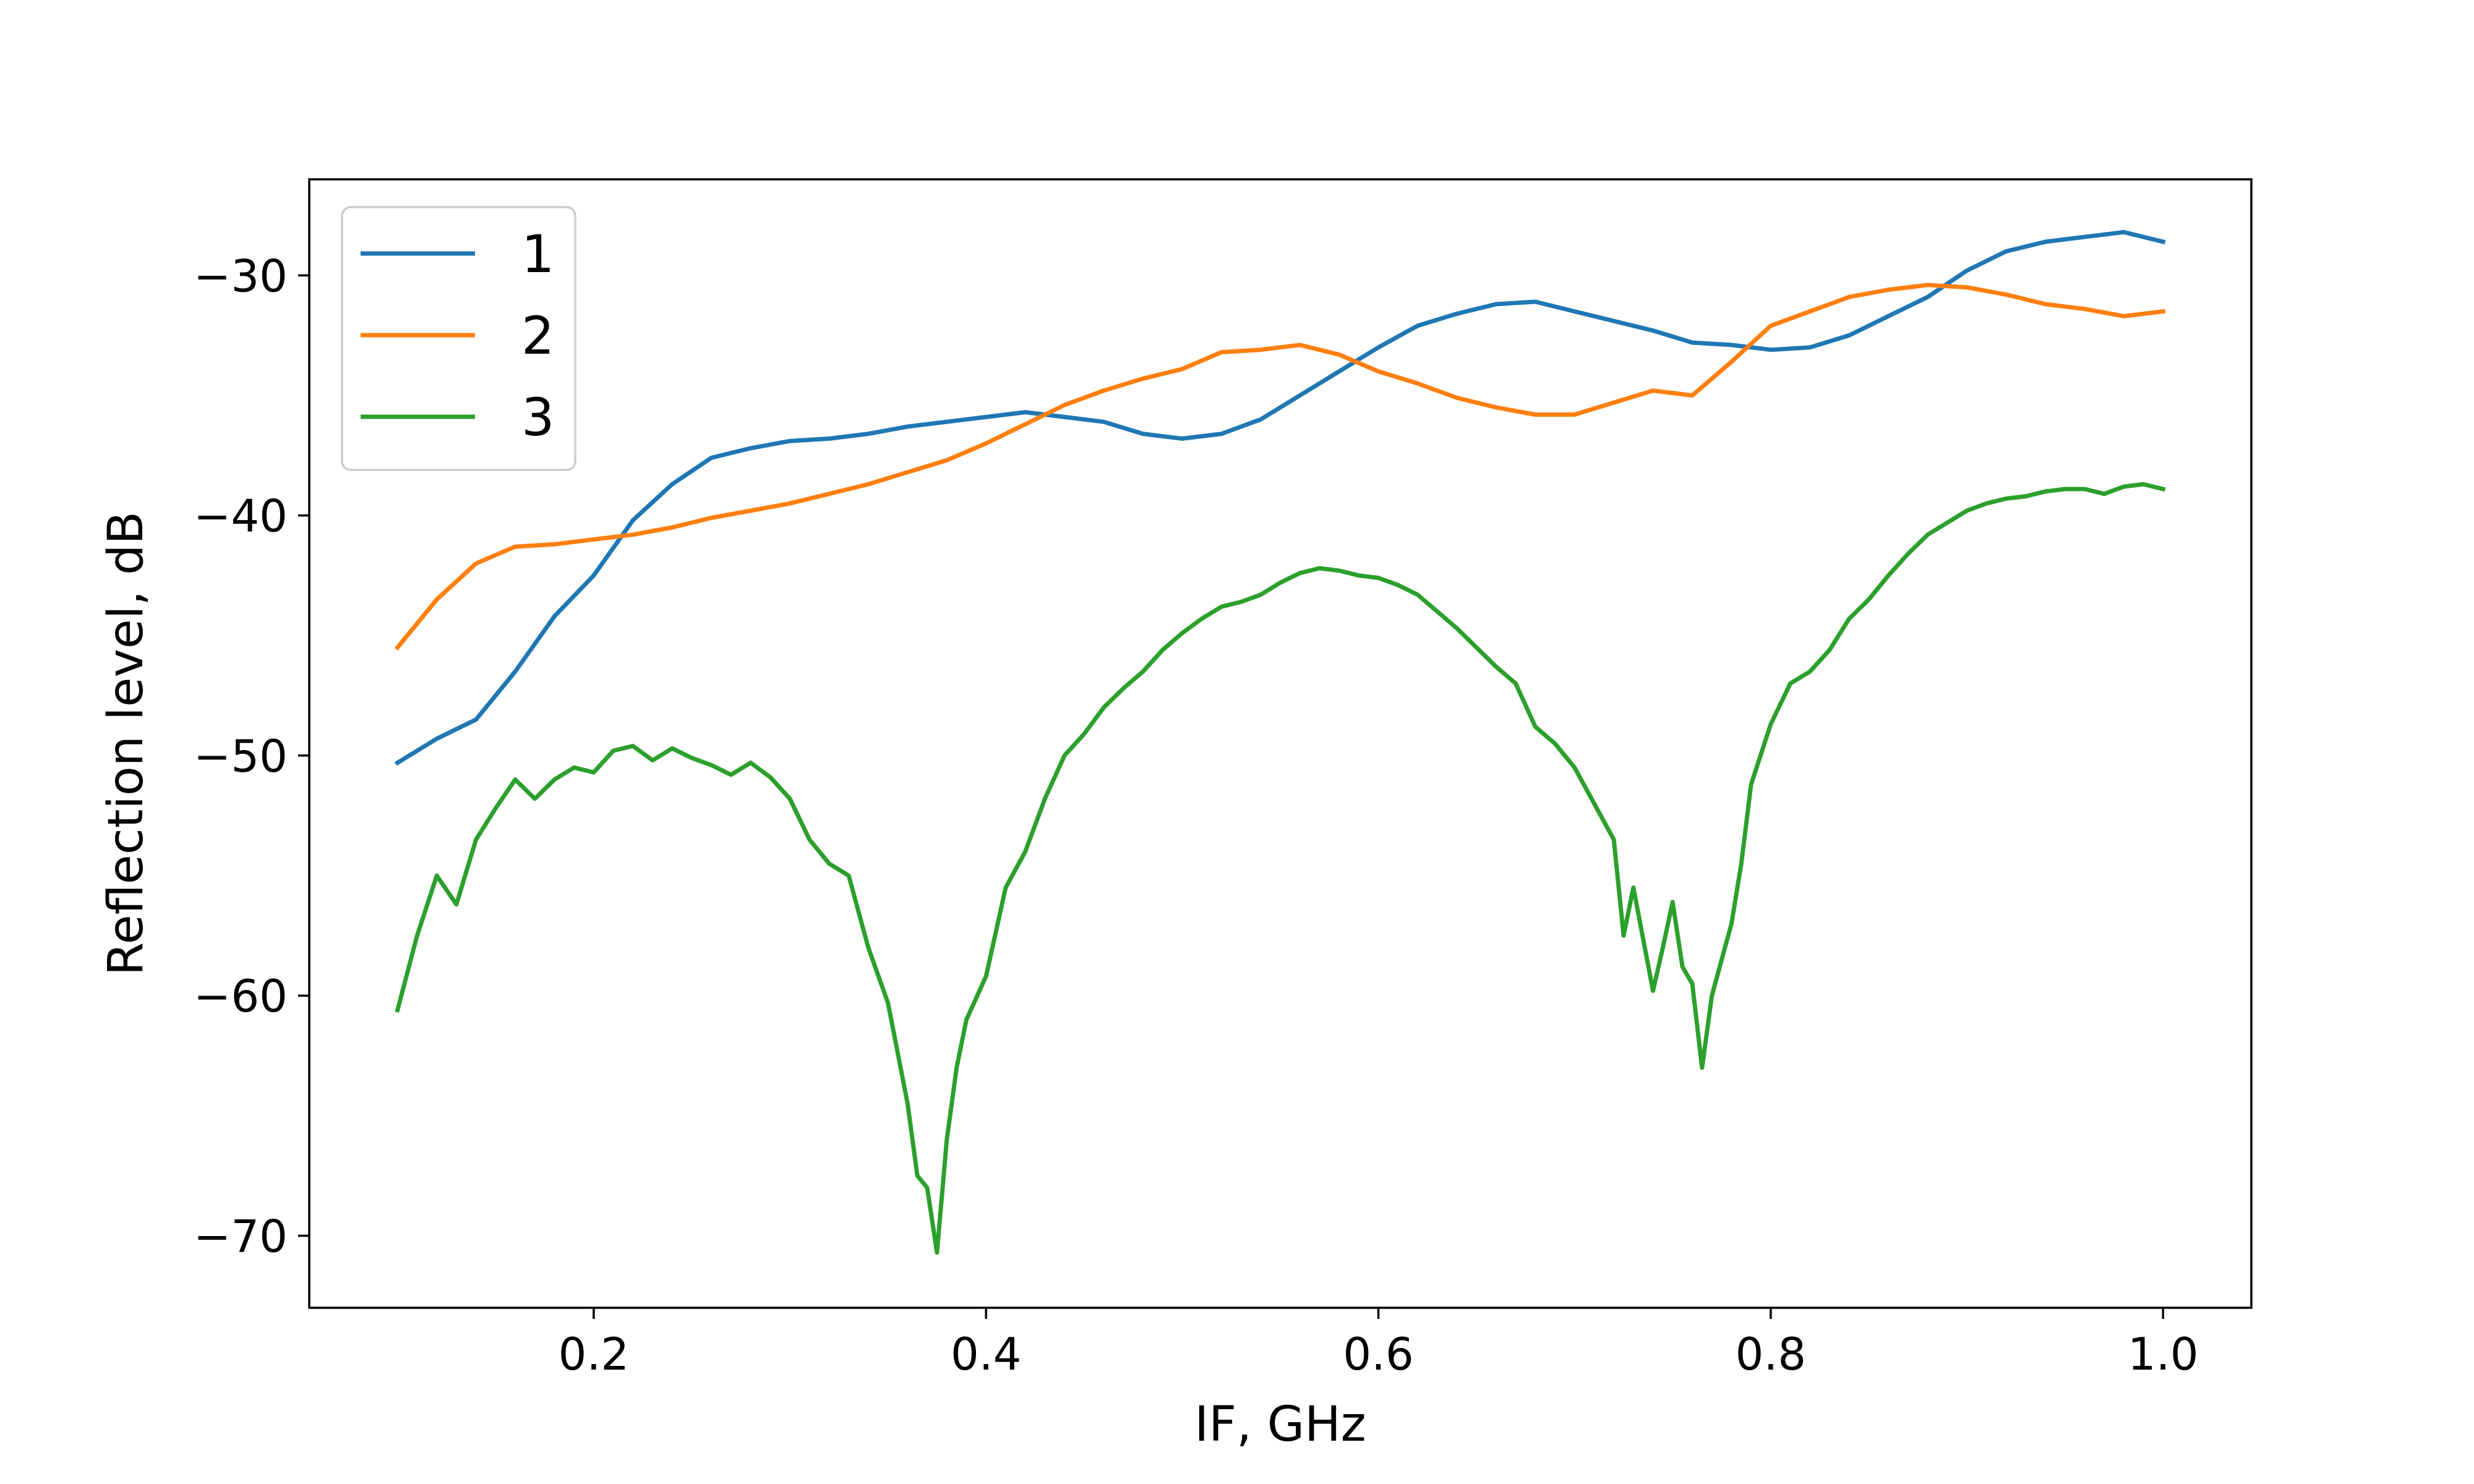  What do you see at coordinates (537, 417) in the screenshot?
I see `legend-label: 3` at bounding box center [537, 417].